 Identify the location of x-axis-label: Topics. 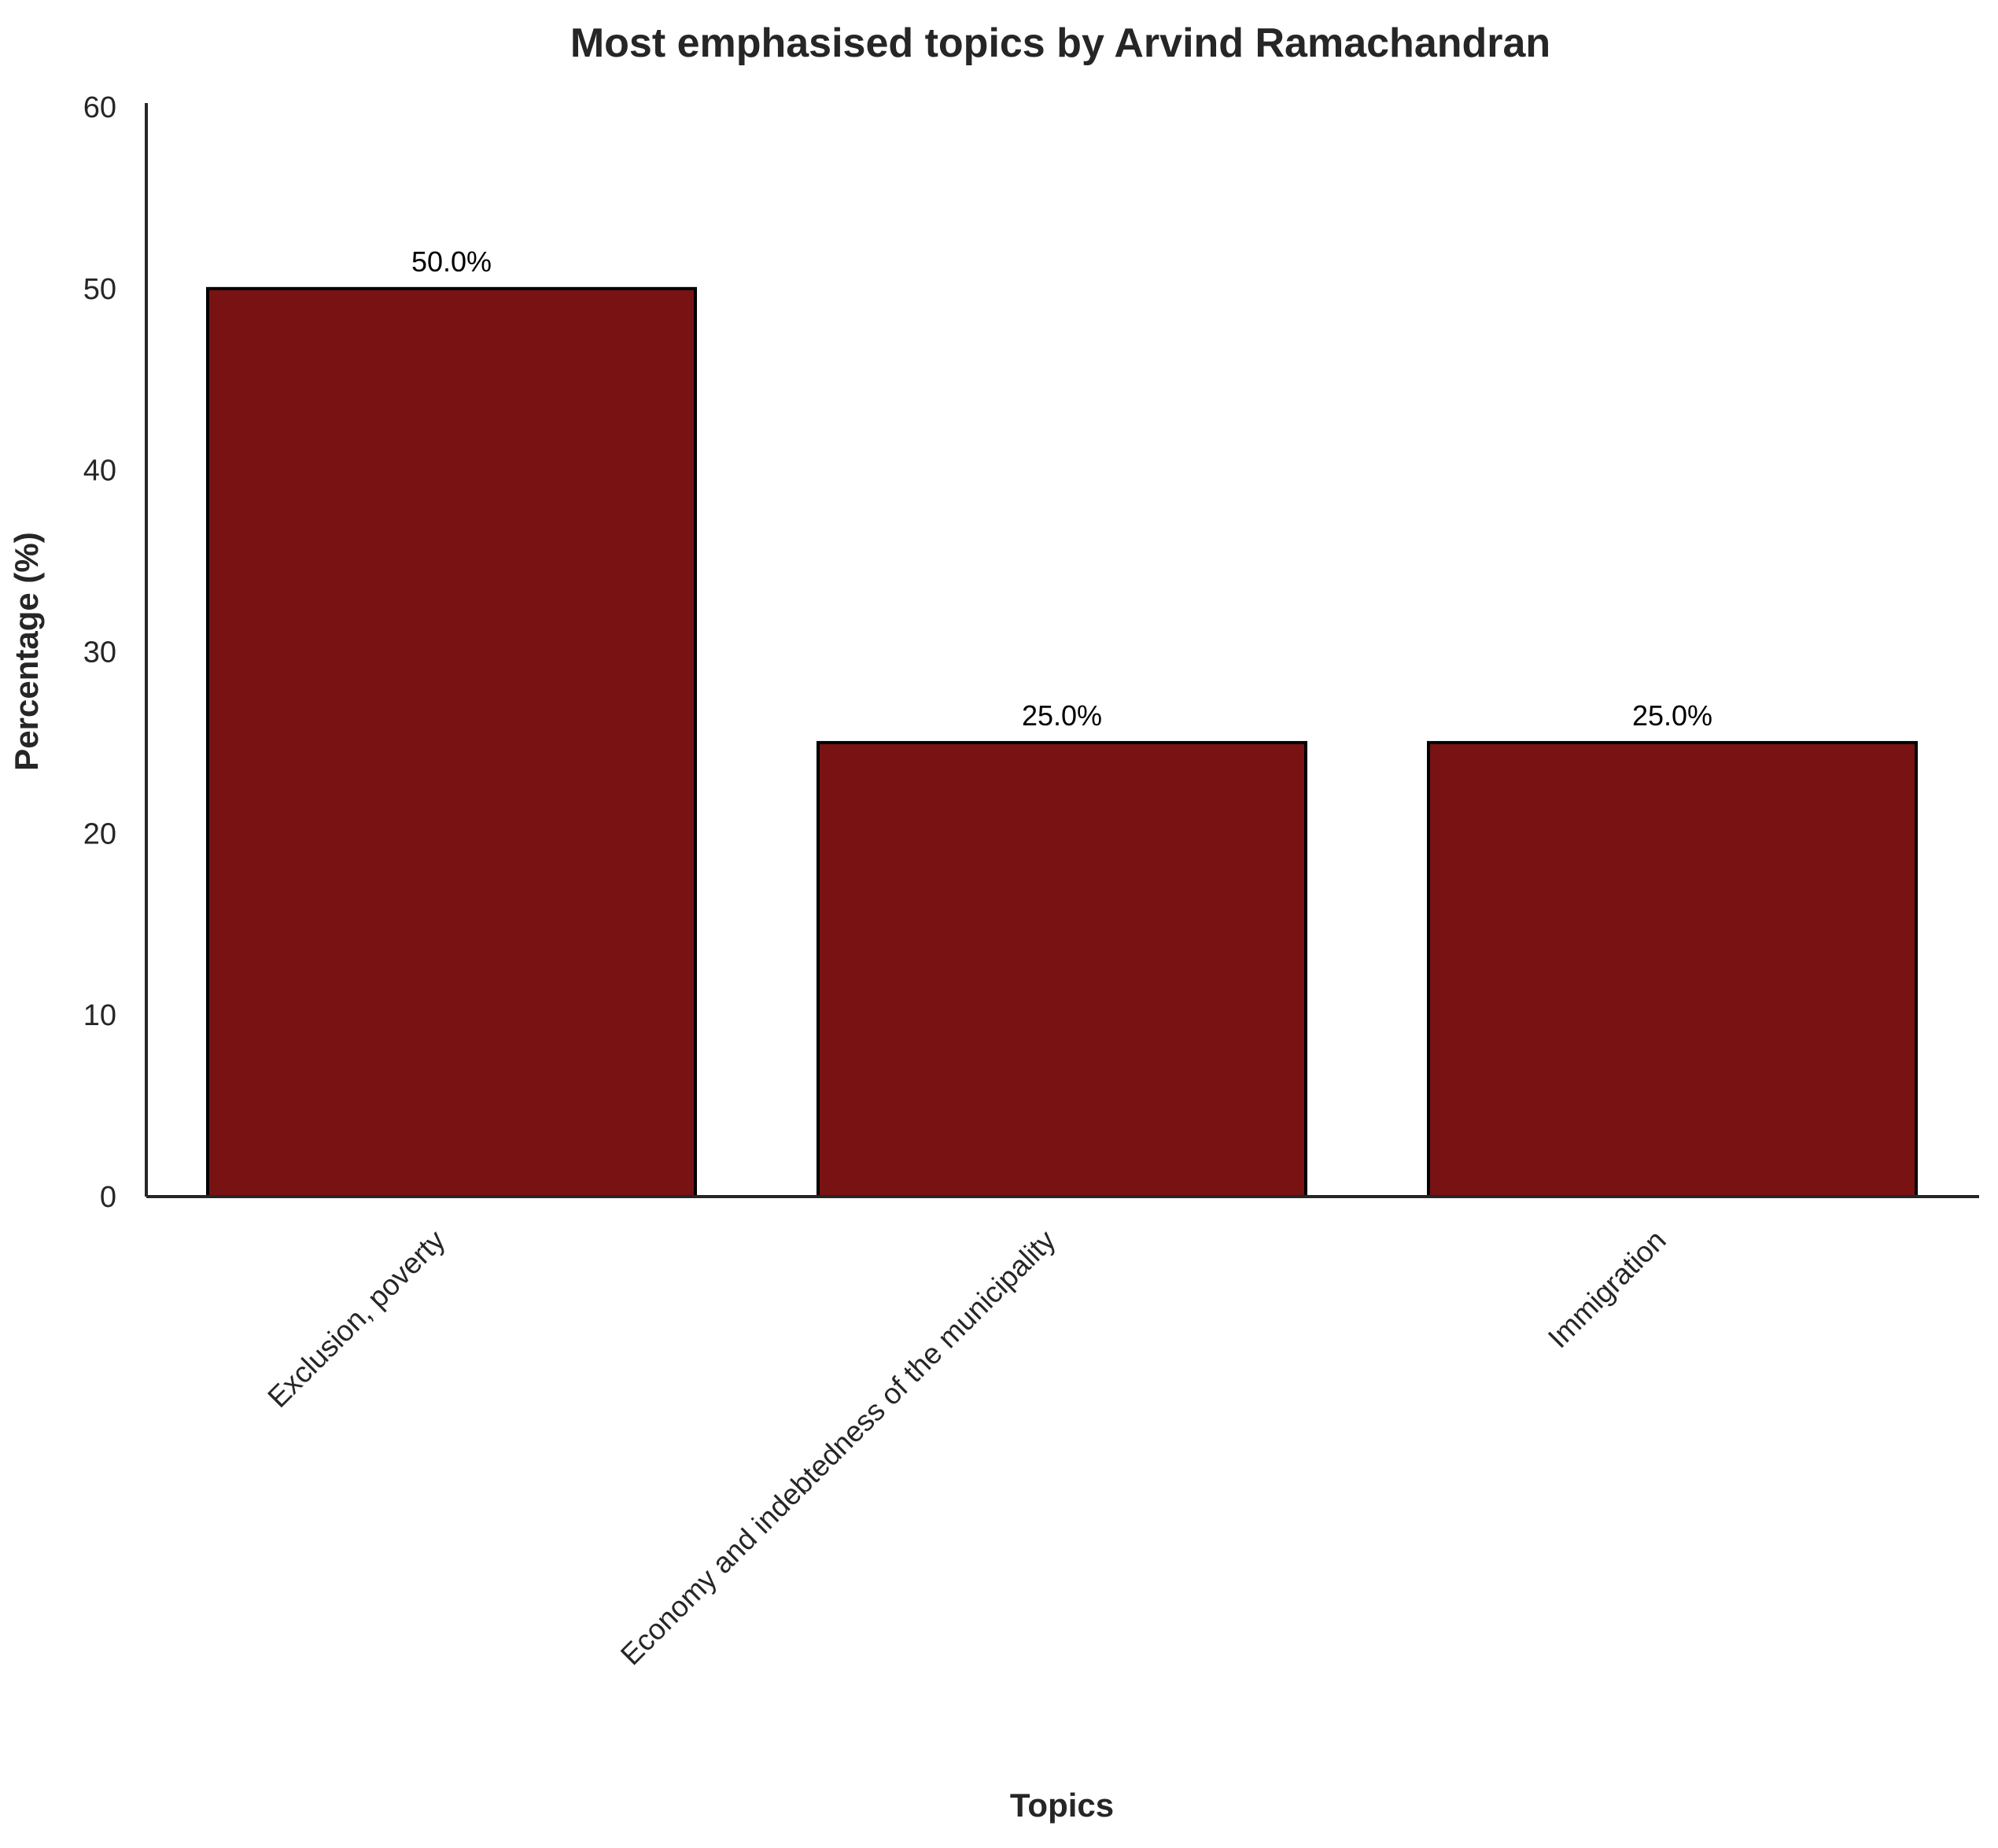
(1062, 1805).